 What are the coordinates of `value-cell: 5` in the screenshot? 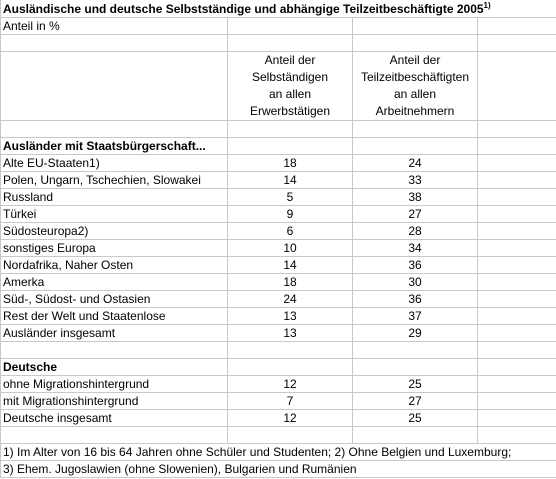 It's located at (290, 197).